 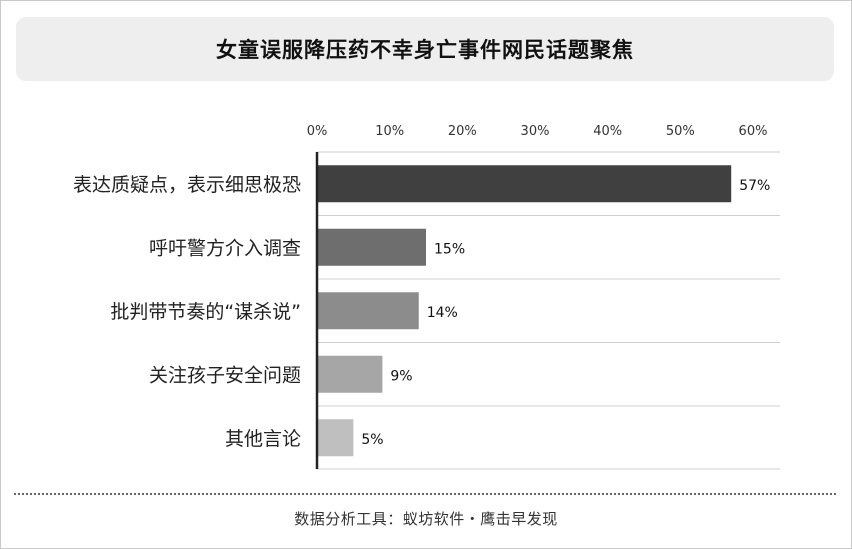 What do you see at coordinates (225, 375) in the screenshot?
I see `category-label: 关注孩子安全问题` at bounding box center [225, 375].